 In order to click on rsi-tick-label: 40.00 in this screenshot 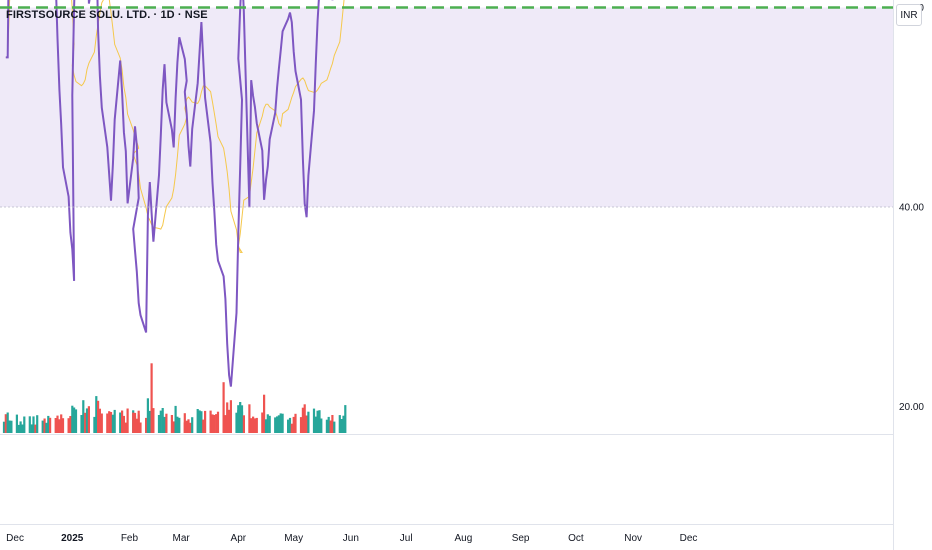, I will do `click(911, 208)`.